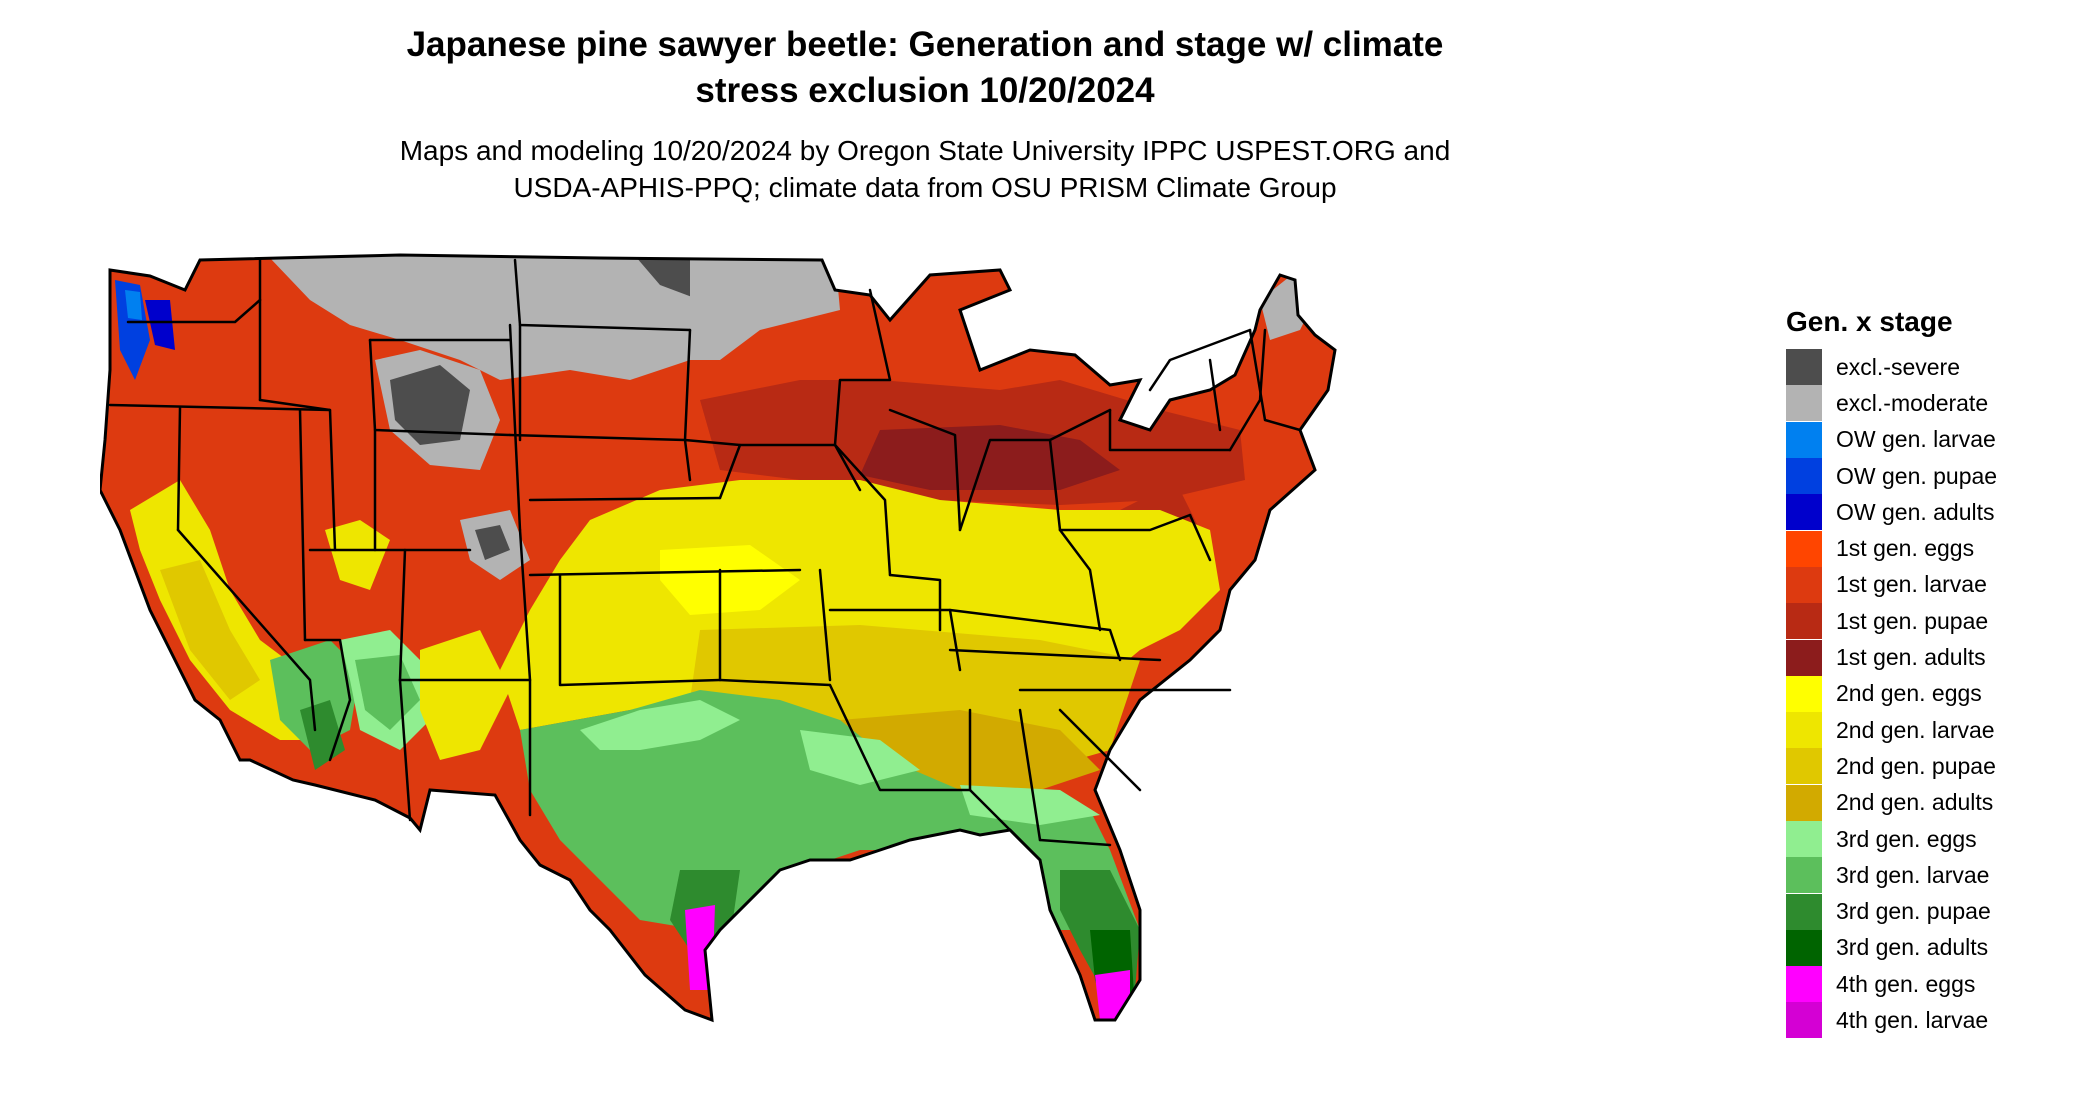  What do you see at coordinates (1911, 584) in the screenshot?
I see `legend-label: 1st gen. larvae` at bounding box center [1911, 584].